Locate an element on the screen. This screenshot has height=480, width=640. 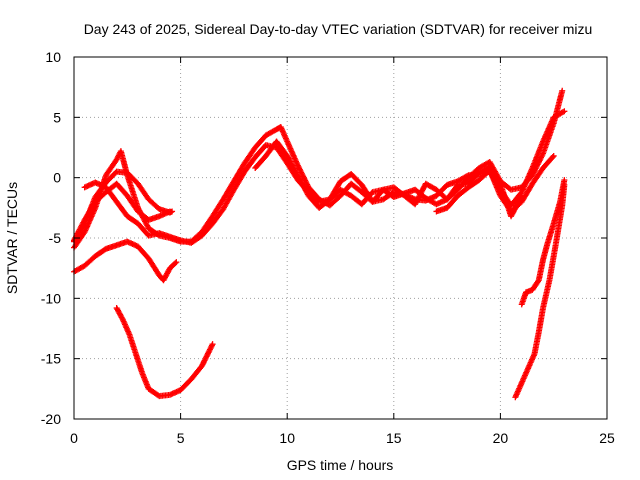
y-tick-label: -15 is located at coordinates (51, 359).